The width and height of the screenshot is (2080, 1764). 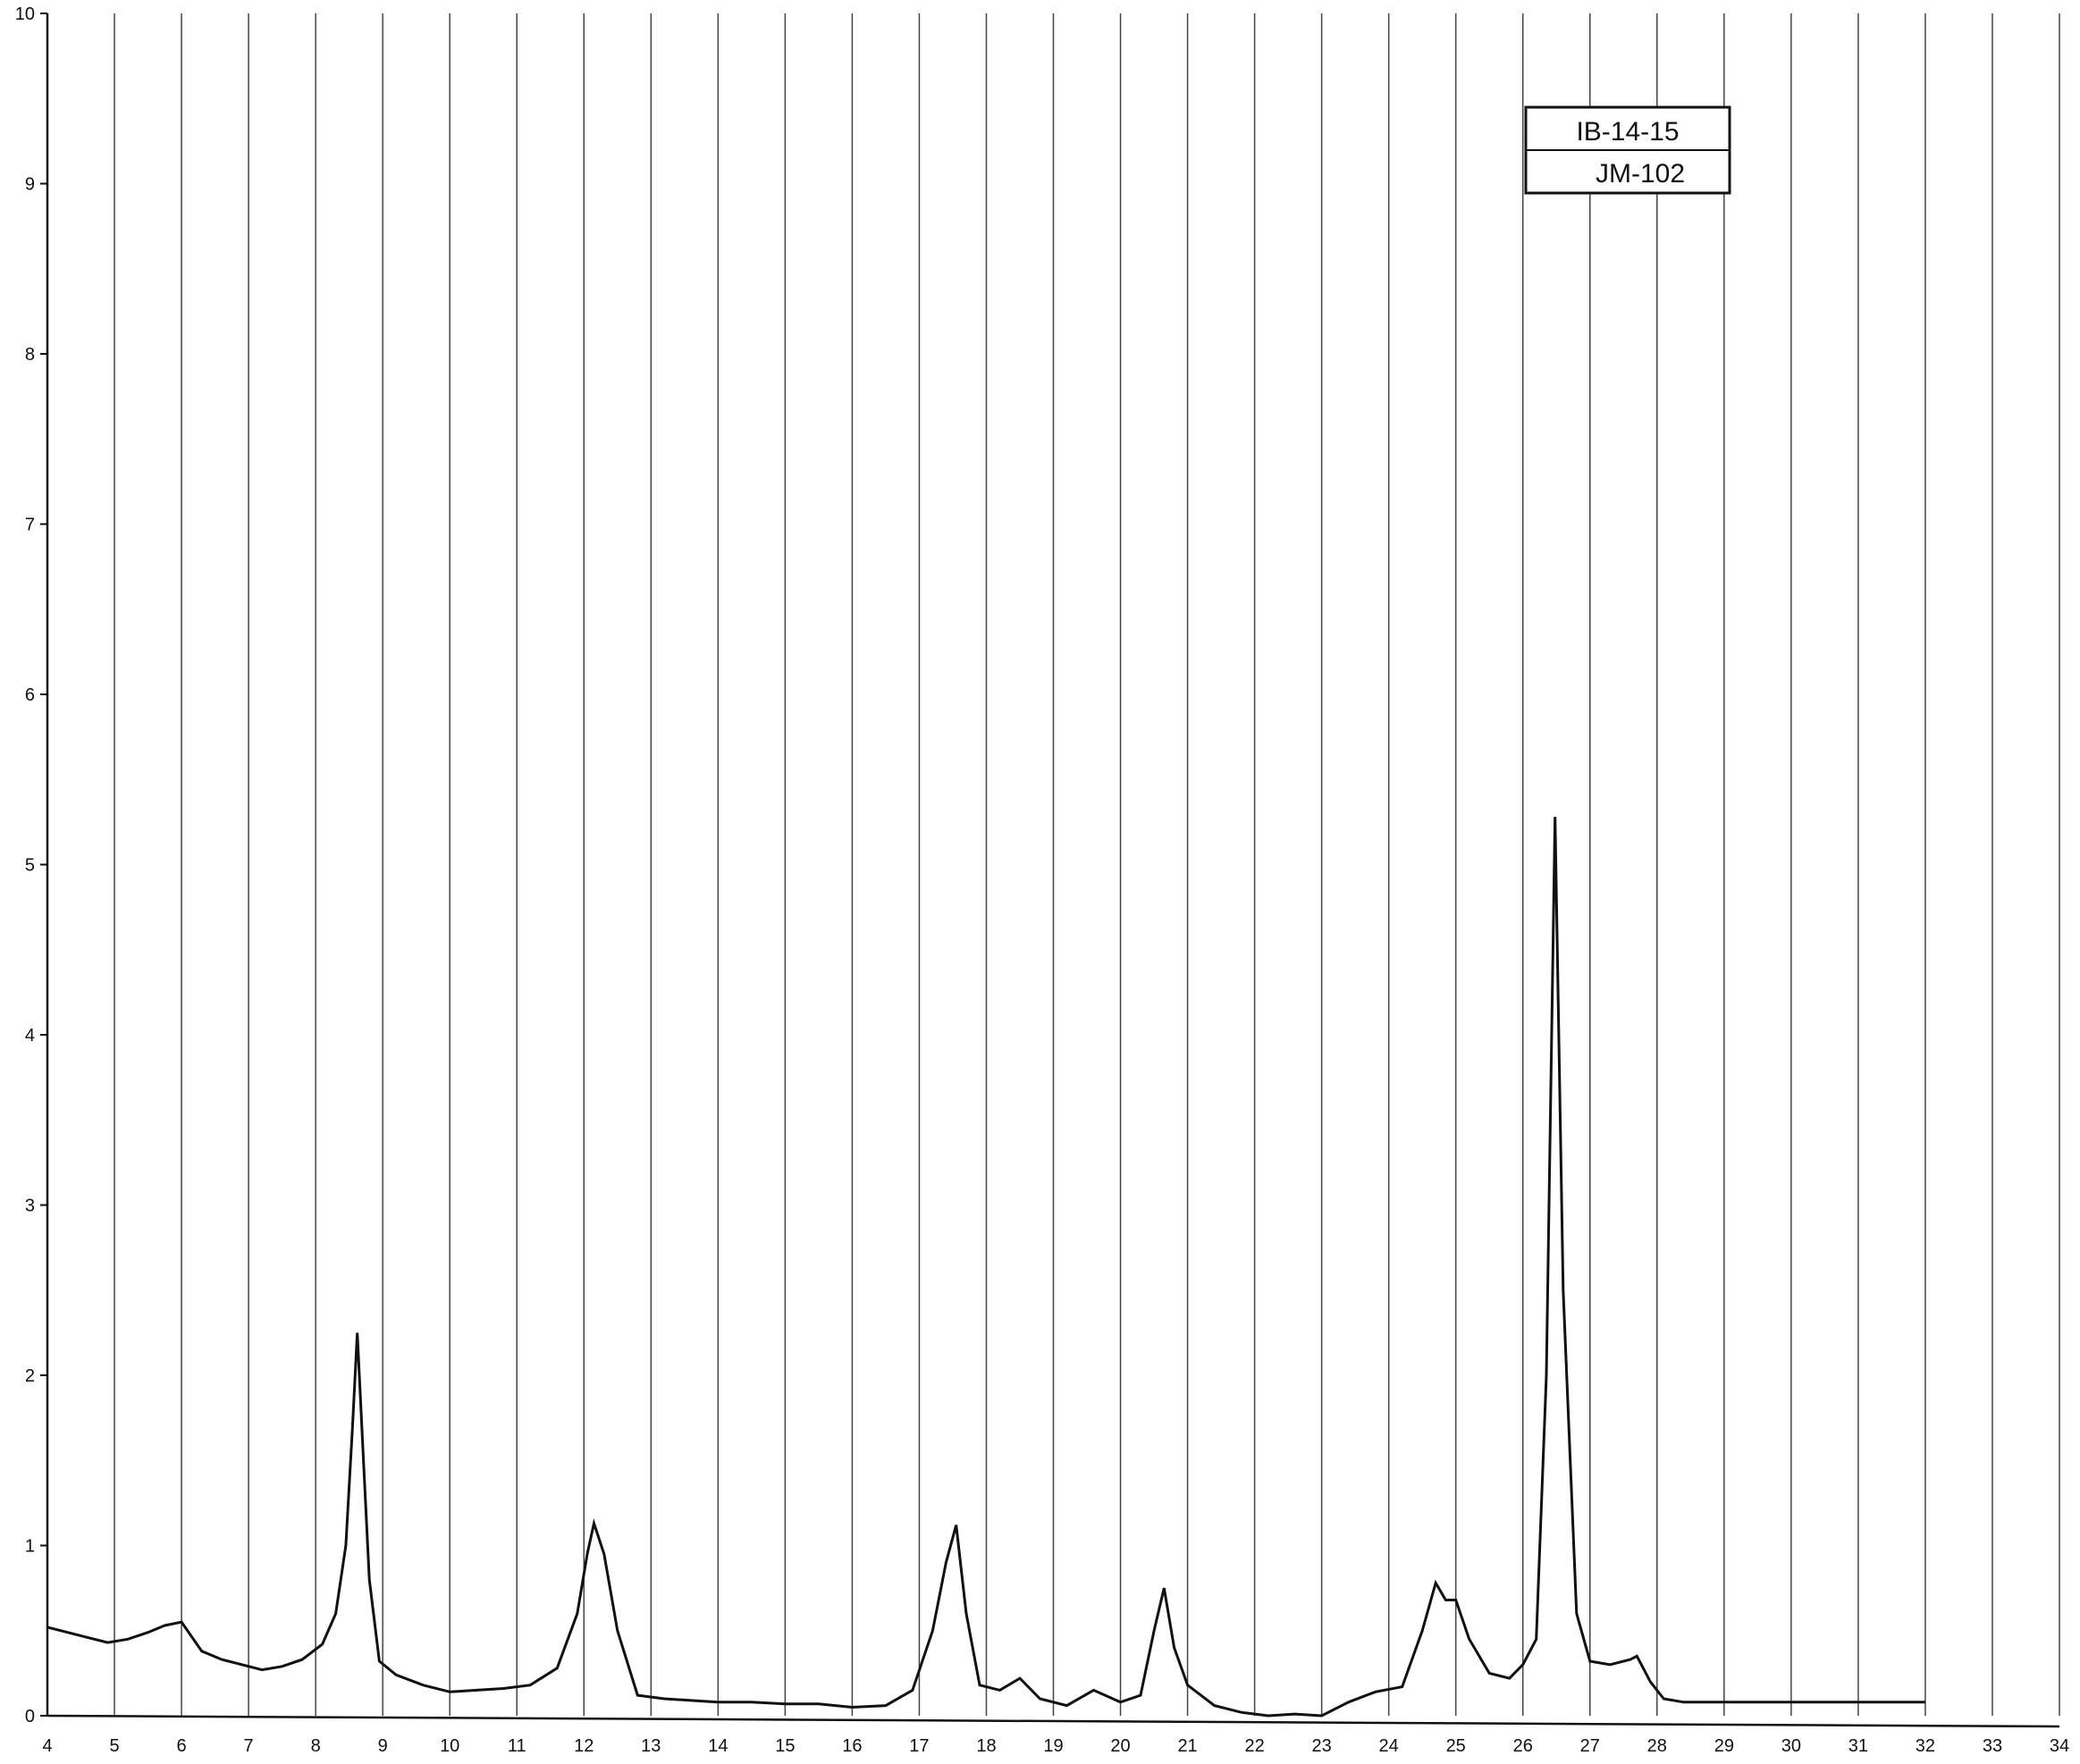 What do you see at coordinates (30, 1547) in the screenshot?
I see `y-tick-label: 1` at bounding box center [30, 1547].